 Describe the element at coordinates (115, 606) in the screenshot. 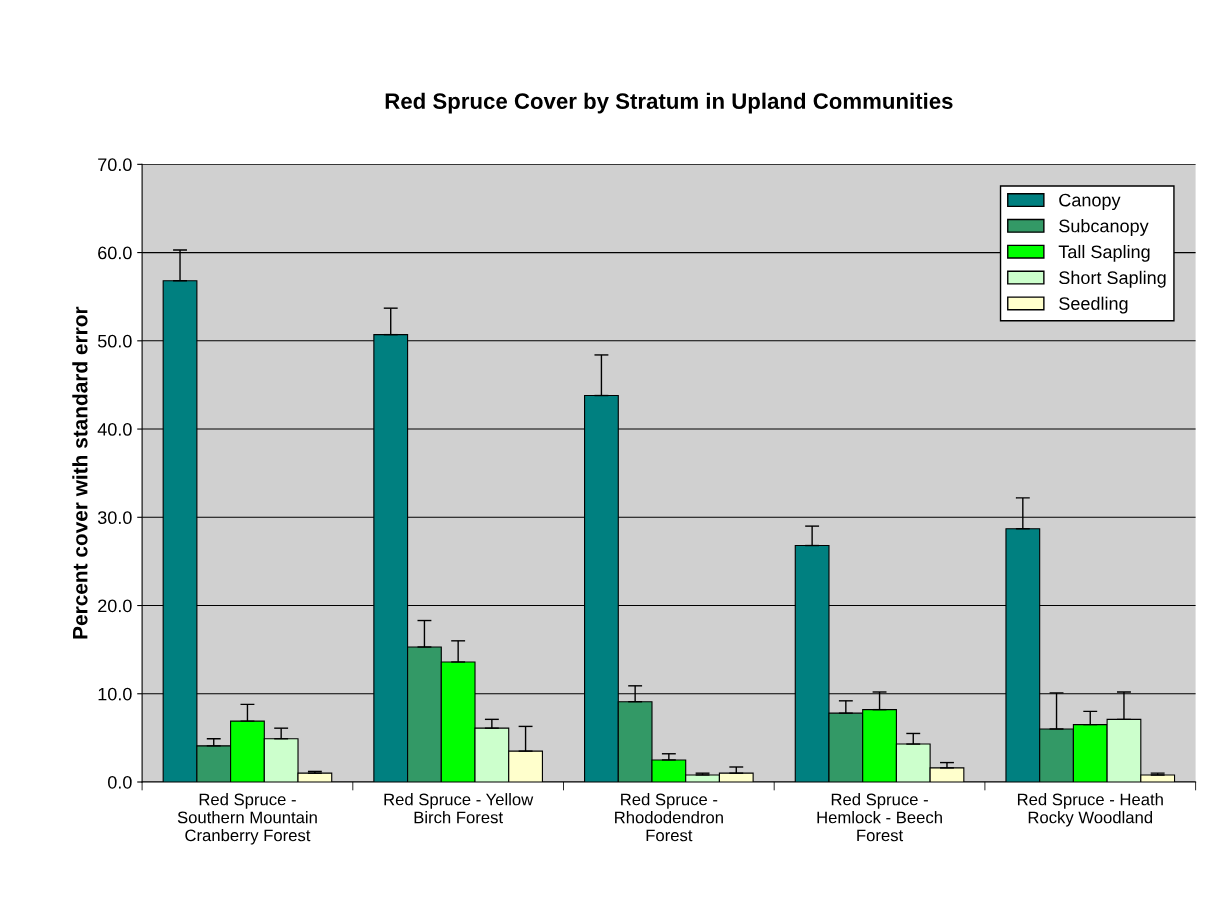

I see `y-tick-label: 20.0` at that location.